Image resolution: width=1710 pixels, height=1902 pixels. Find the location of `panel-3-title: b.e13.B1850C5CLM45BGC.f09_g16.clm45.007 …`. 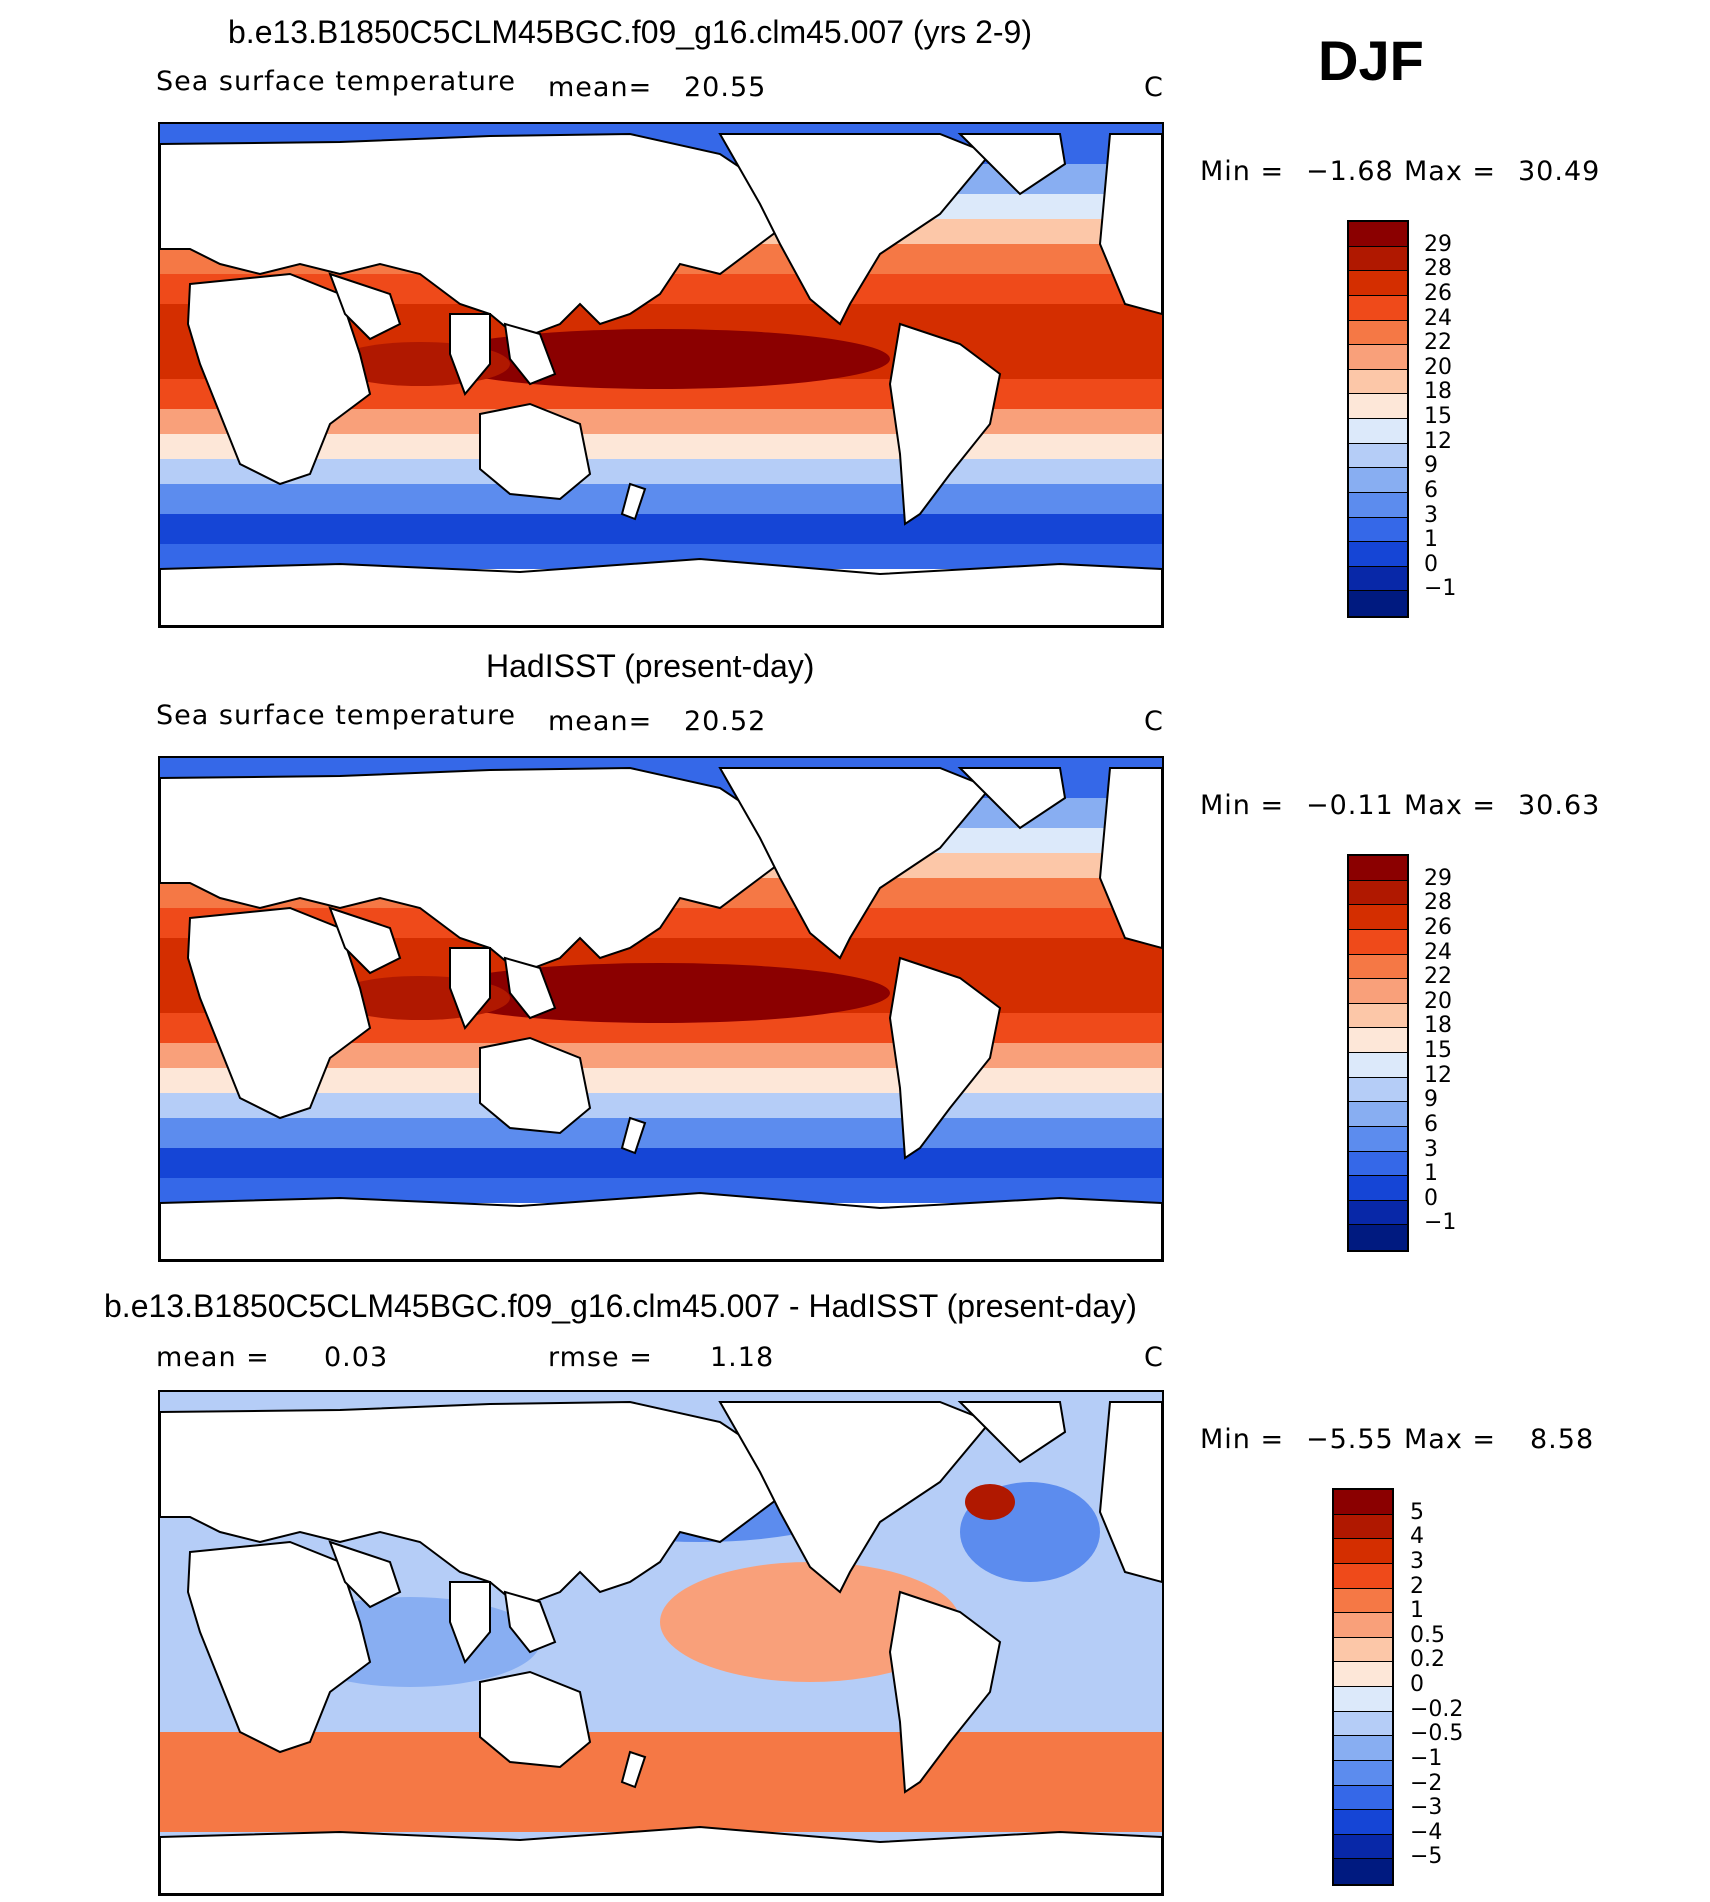

panel-3-title: b.e13.B1850C5CLM45BGC.f09_g16.clm45.007 … is located at coordinates (620, 1306).